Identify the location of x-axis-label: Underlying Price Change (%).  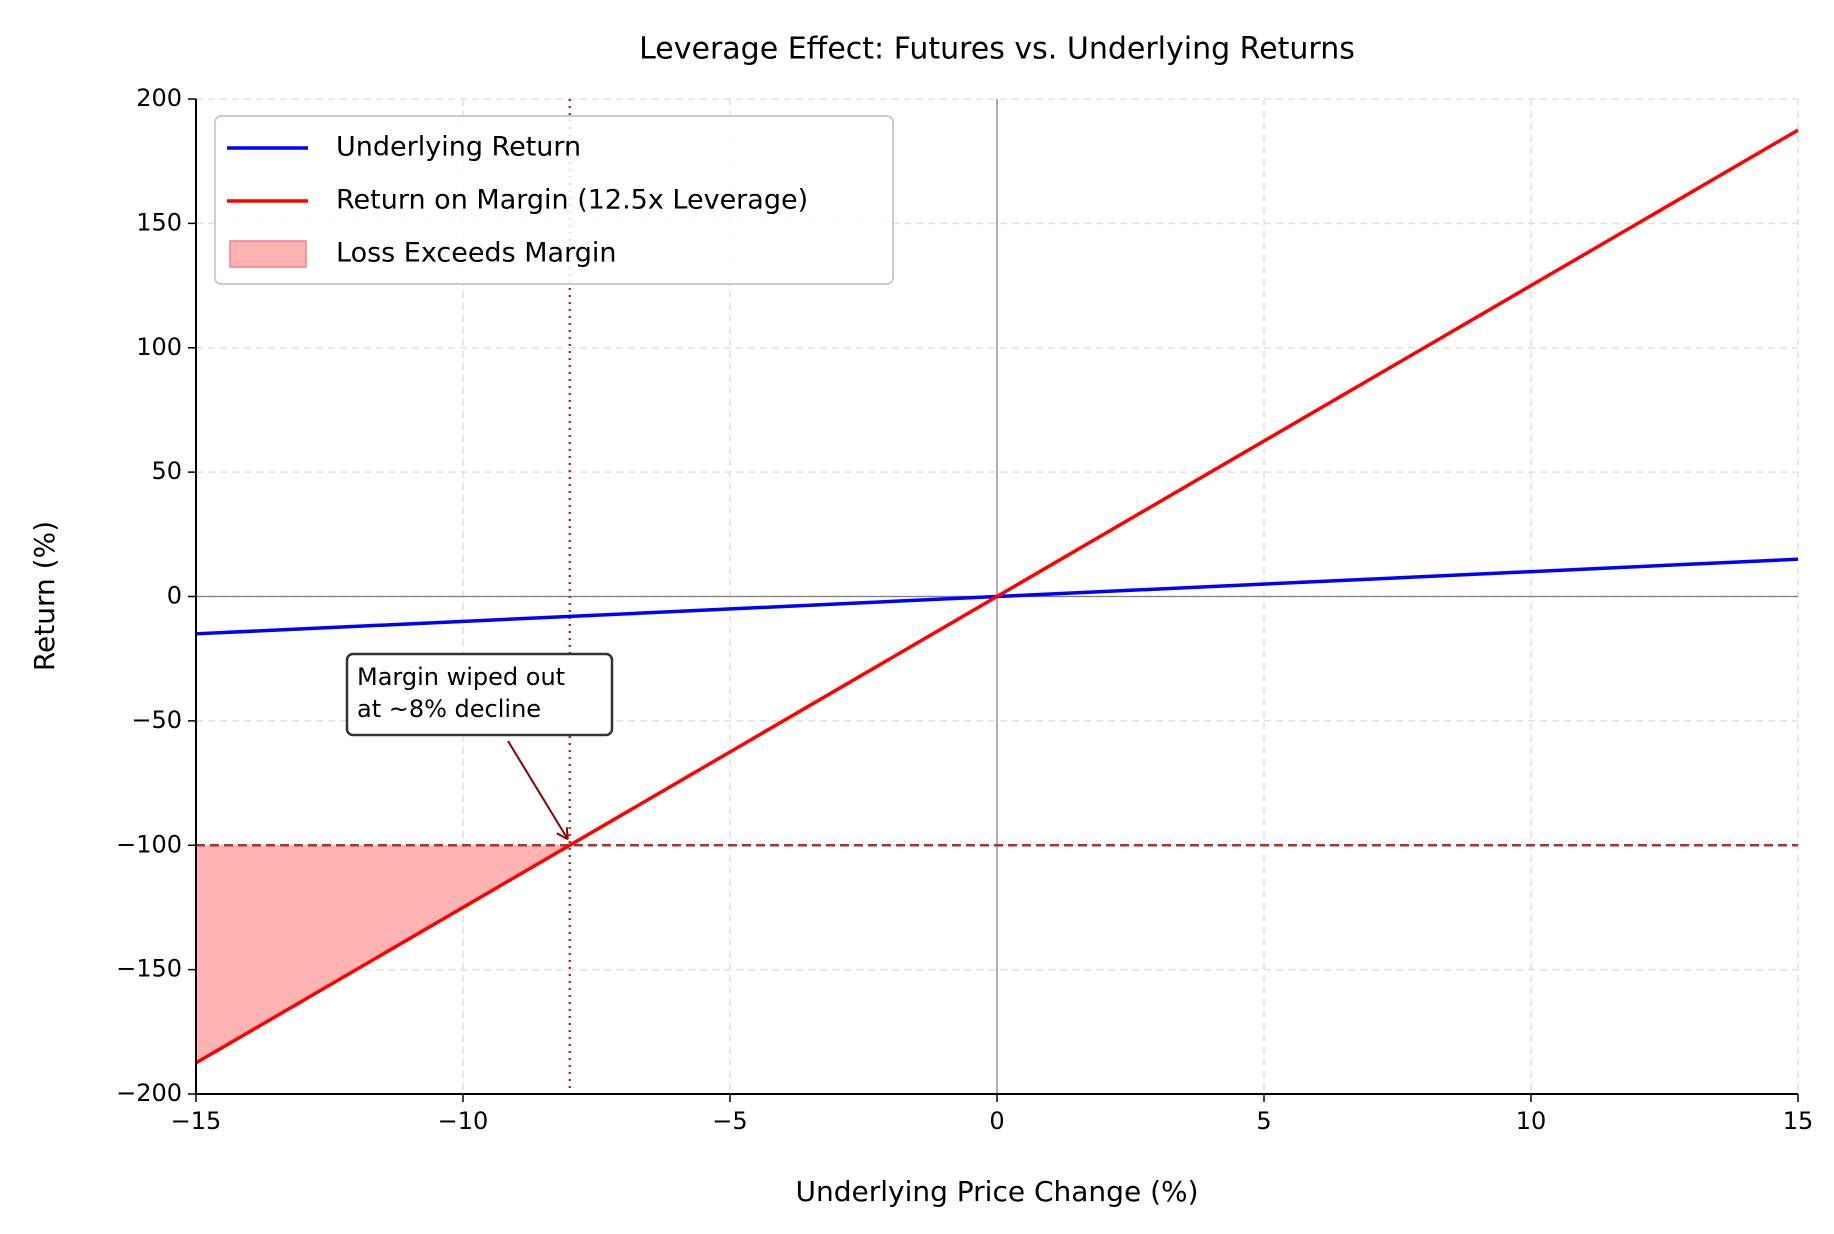
(996, 1191).